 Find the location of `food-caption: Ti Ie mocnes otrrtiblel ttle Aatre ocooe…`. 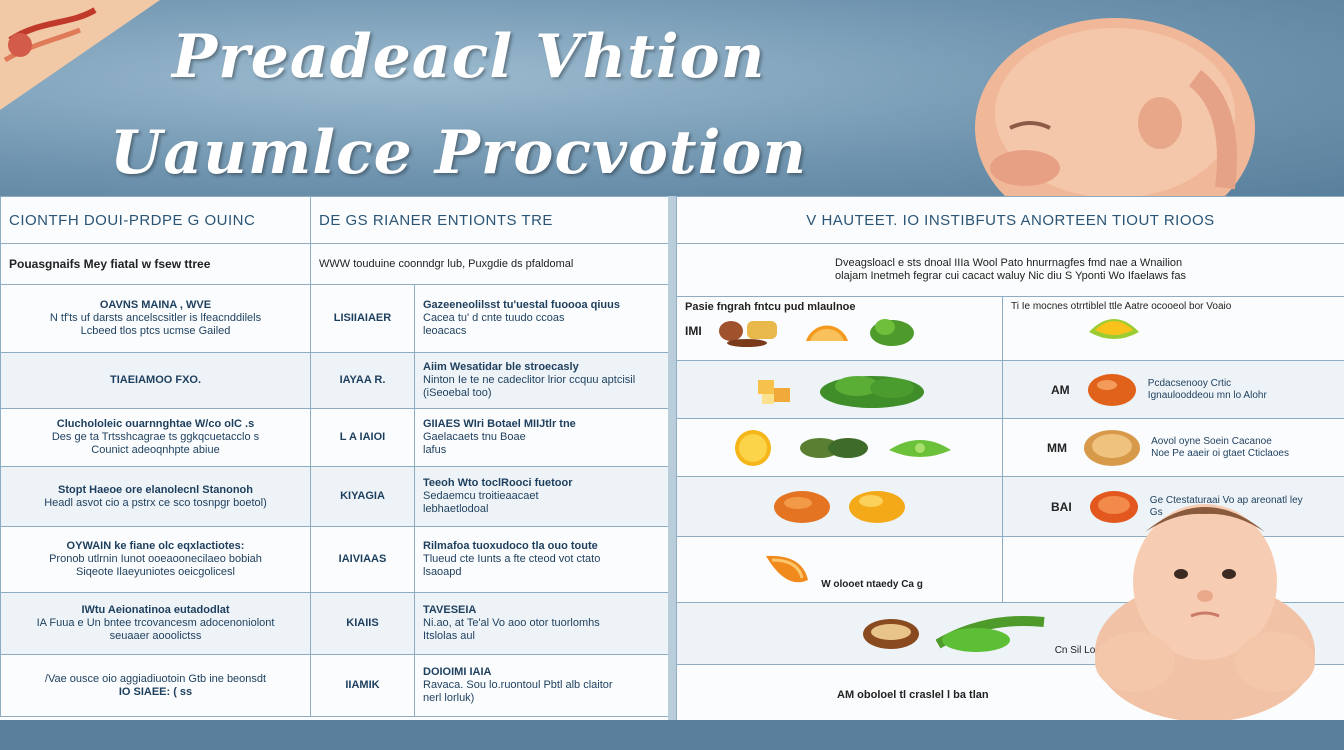

food-caption: Ti Ie mocnes otrrtiblel ttle Aatre ocooe… is located at coordinates (1121, 306).